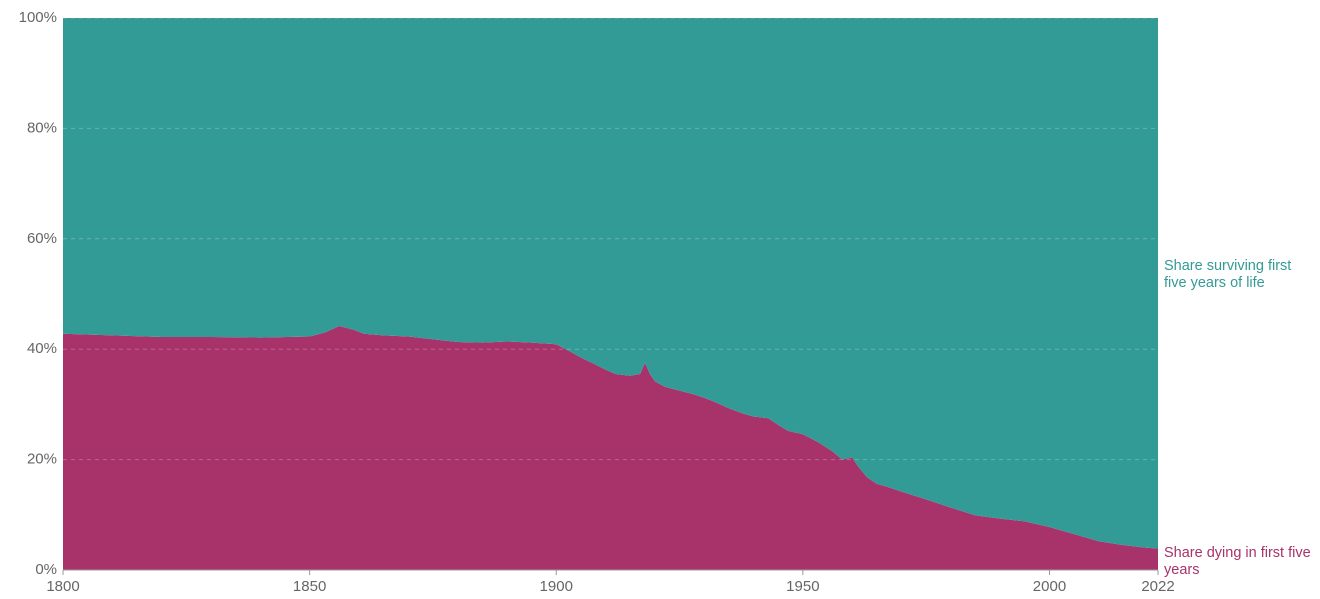  What do you see at coordinates (309, 586) in the screenshot?
I see `x-tick-label: 1850` at bounding box center [309, 586].